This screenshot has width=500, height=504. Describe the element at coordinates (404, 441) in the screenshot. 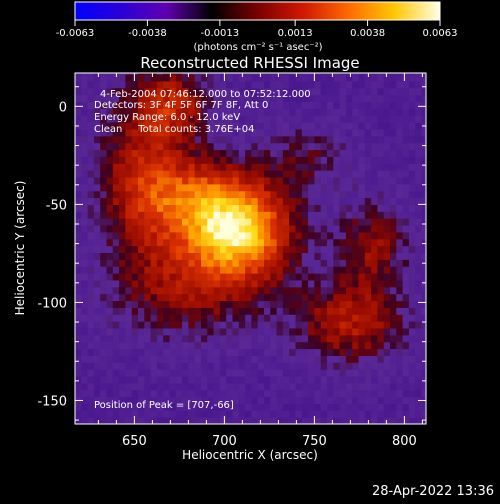

I see `x-tick-label: 800` at that location.